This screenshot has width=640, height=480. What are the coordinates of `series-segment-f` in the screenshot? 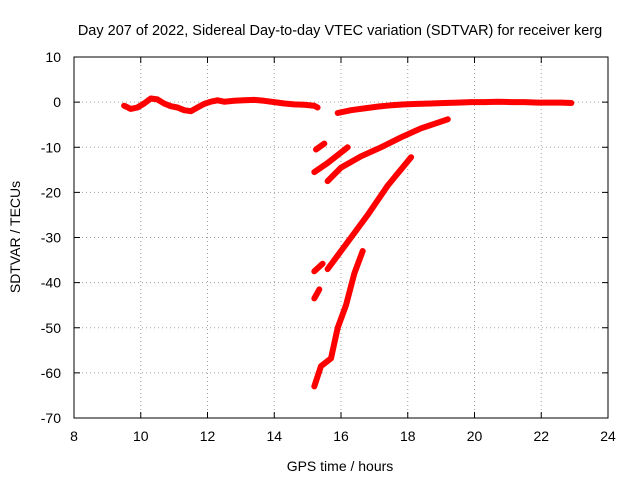 It's located at (317, 294).